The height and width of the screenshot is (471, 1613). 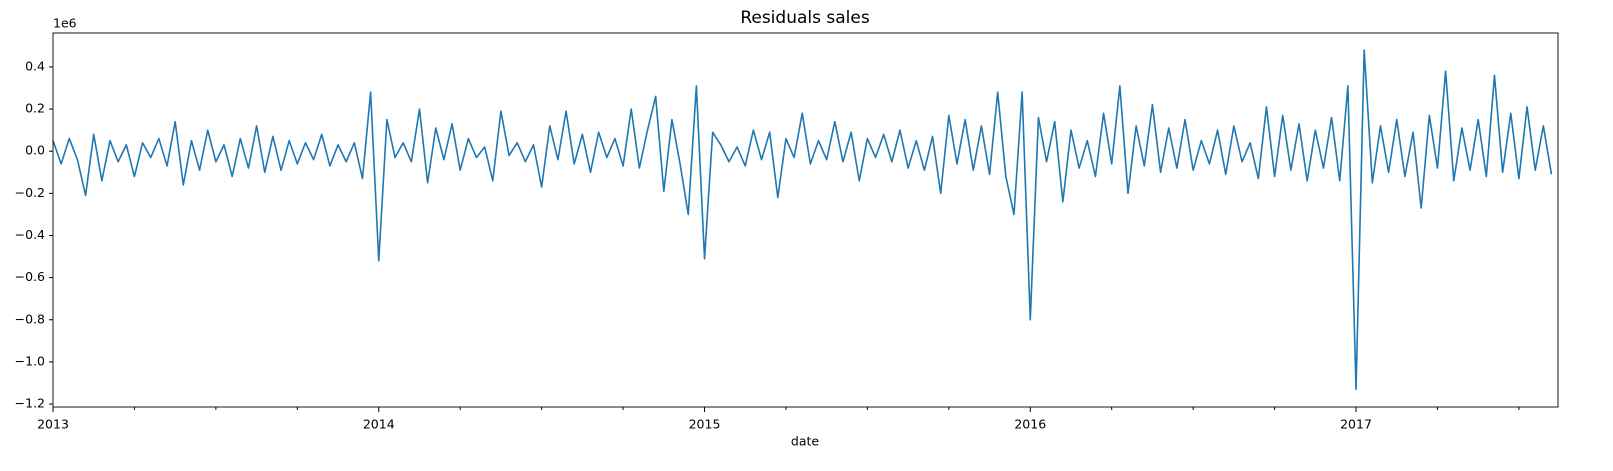 What do you see at coordinates (30, 234) in the screenshot?
I see `y-tick-label: −0.4` at bounding box center [30, 234].